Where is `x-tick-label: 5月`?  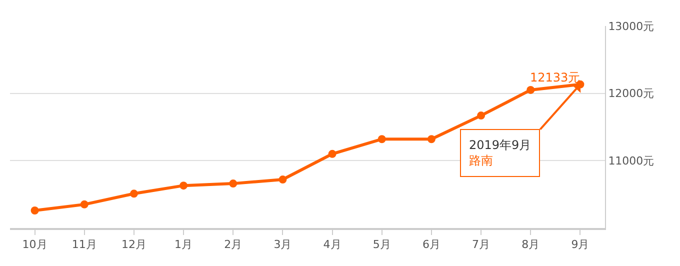 x-tick-label: 5月 is located at coordinates (381, 245).